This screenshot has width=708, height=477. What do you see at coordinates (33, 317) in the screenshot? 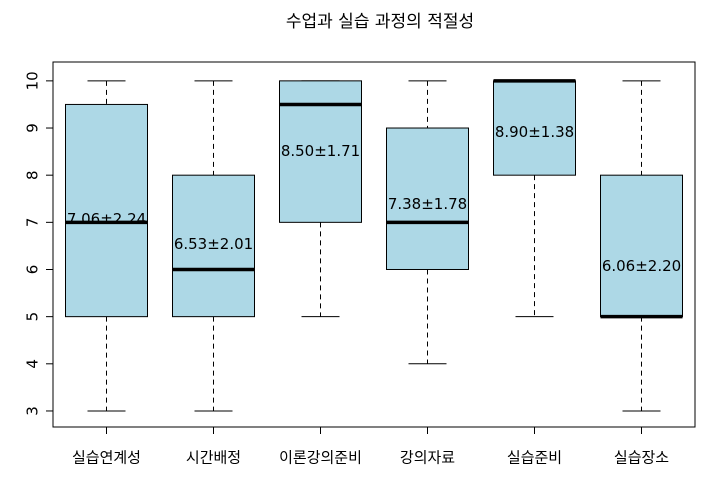
I see `y-tick-label: 5` at bounding box center [33, 317].